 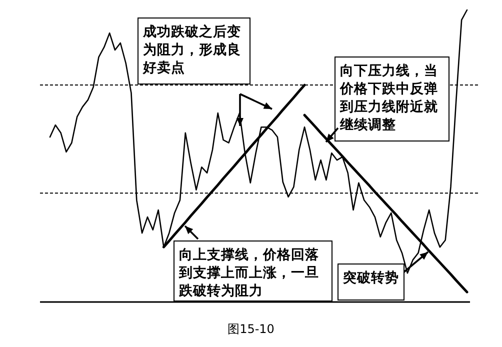 What do you see at coordinates (370, 277) in the screenshot?
I see `annotation: 突破转势` at bounding box center [370, 277].